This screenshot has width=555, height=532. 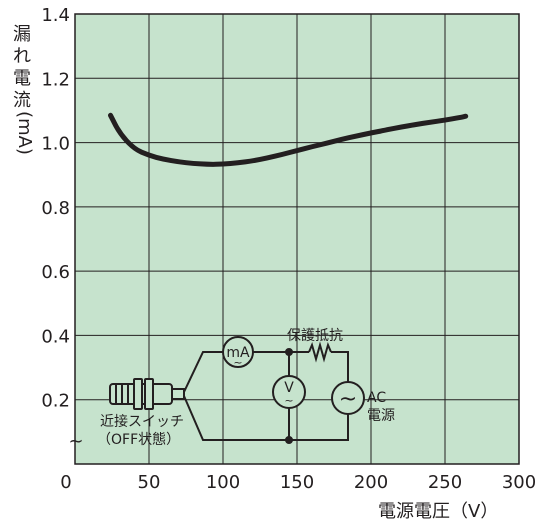 I want to click on ac-source-label-2: 電源, so click(x=381, y=416).